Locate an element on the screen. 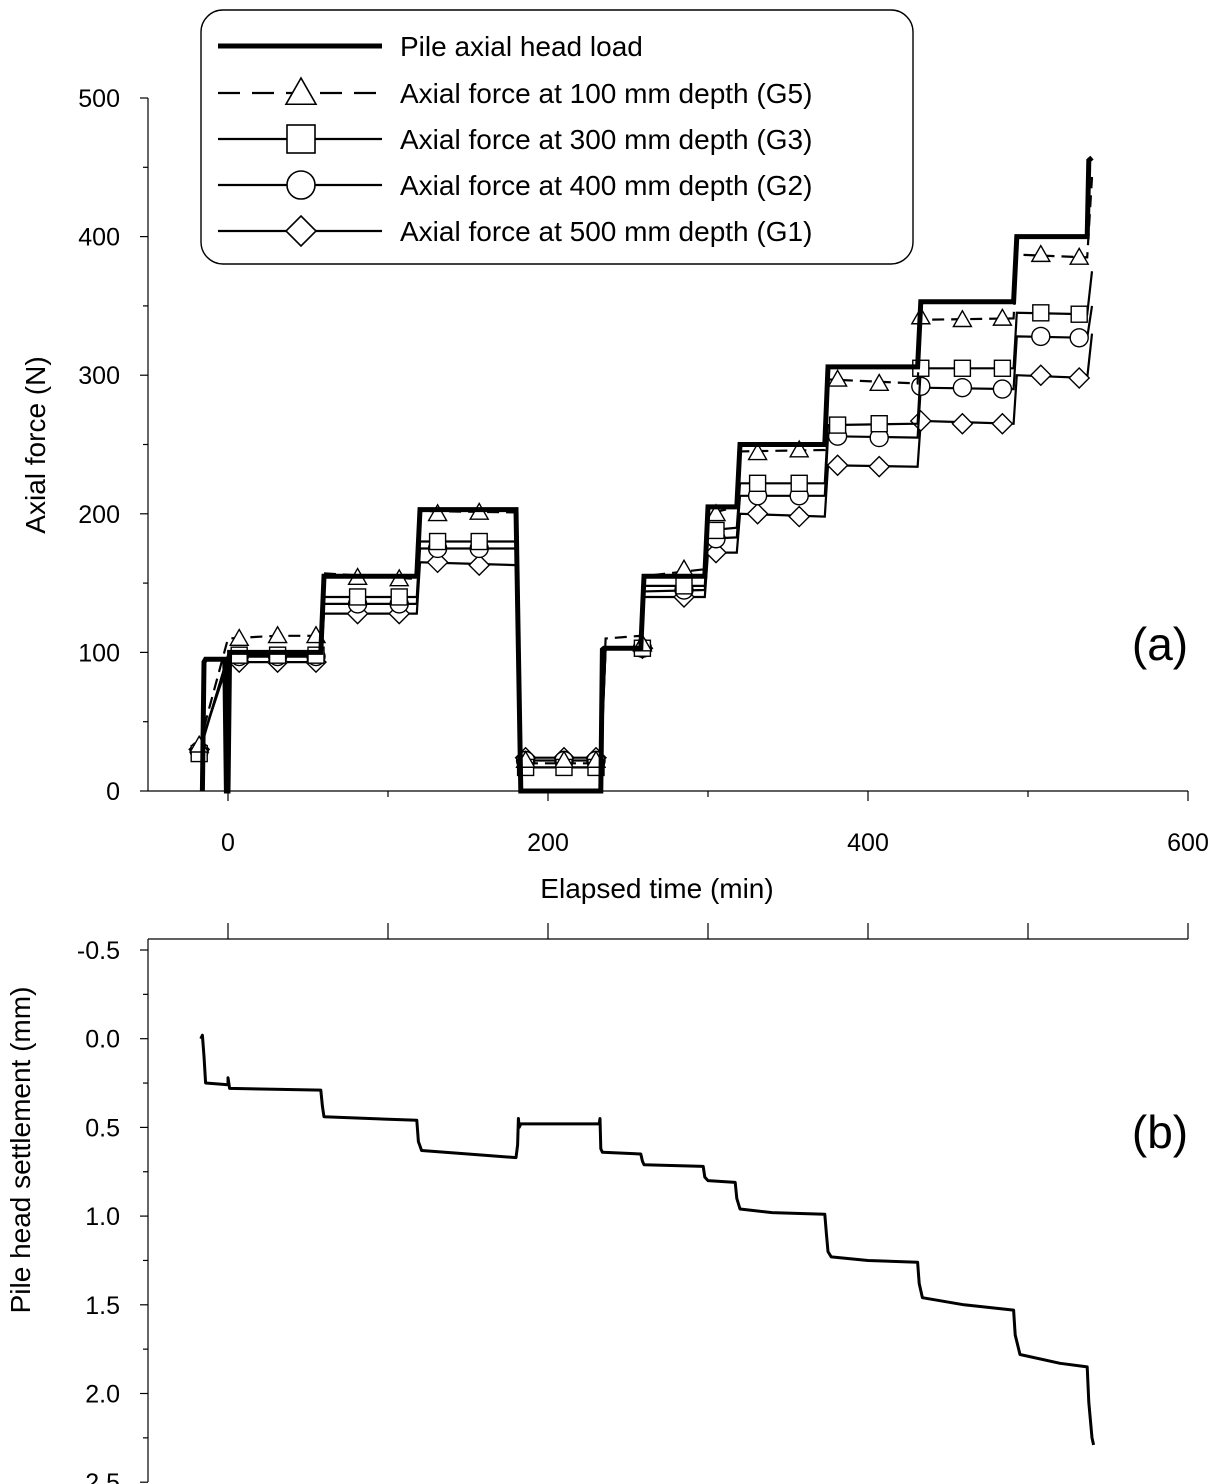 The width and height of the screenshot is (1223, 1484). y-tick-label: 500 is located at coordinates (99, 99).